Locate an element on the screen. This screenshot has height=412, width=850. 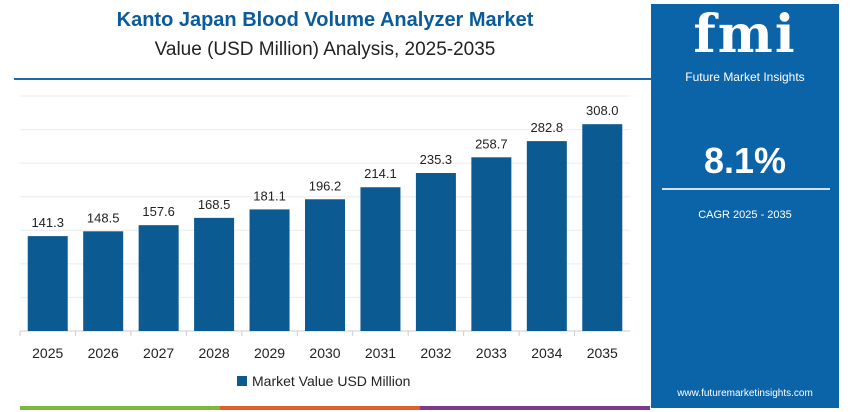
x-tick-label: 2028 is located at coordinates (214, 353).